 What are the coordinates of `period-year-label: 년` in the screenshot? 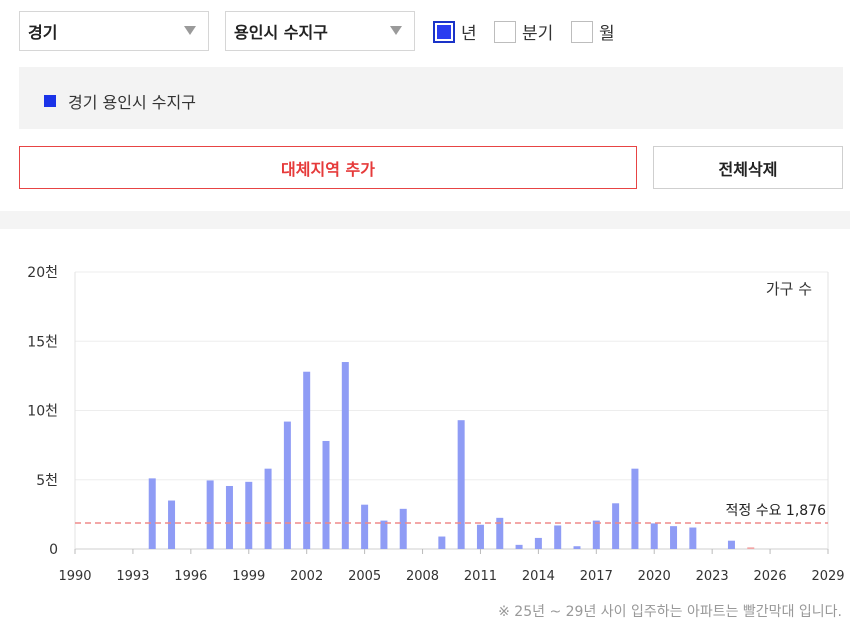 It's located at (469, 34).